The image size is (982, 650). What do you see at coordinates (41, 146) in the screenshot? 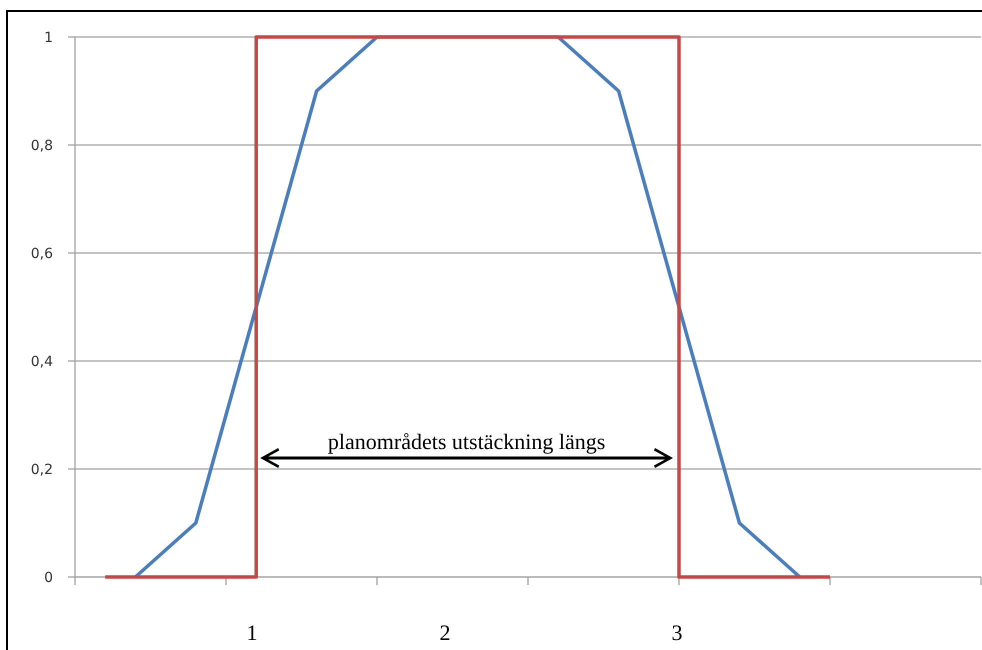
I see `y-tick-label: 0,8` at bounding box center [41, 146].